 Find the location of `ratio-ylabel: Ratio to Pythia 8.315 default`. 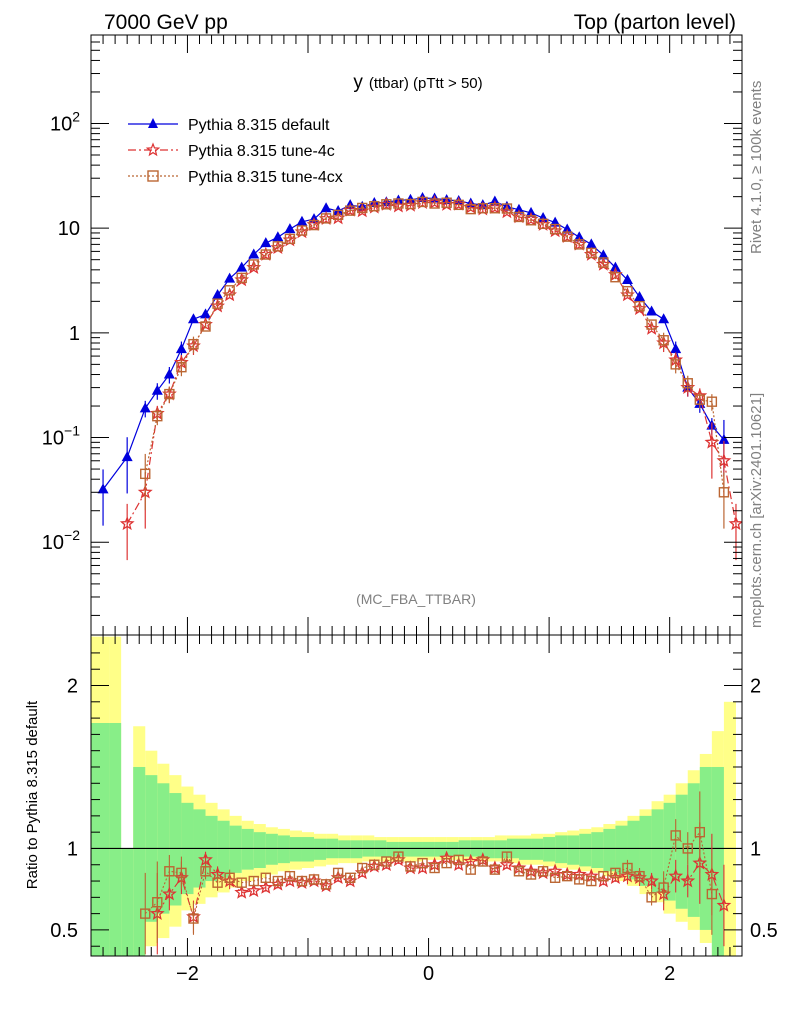

ratio-ylabel: Ratio to Pythia 8.315 default is located at coordinates (32, 794).